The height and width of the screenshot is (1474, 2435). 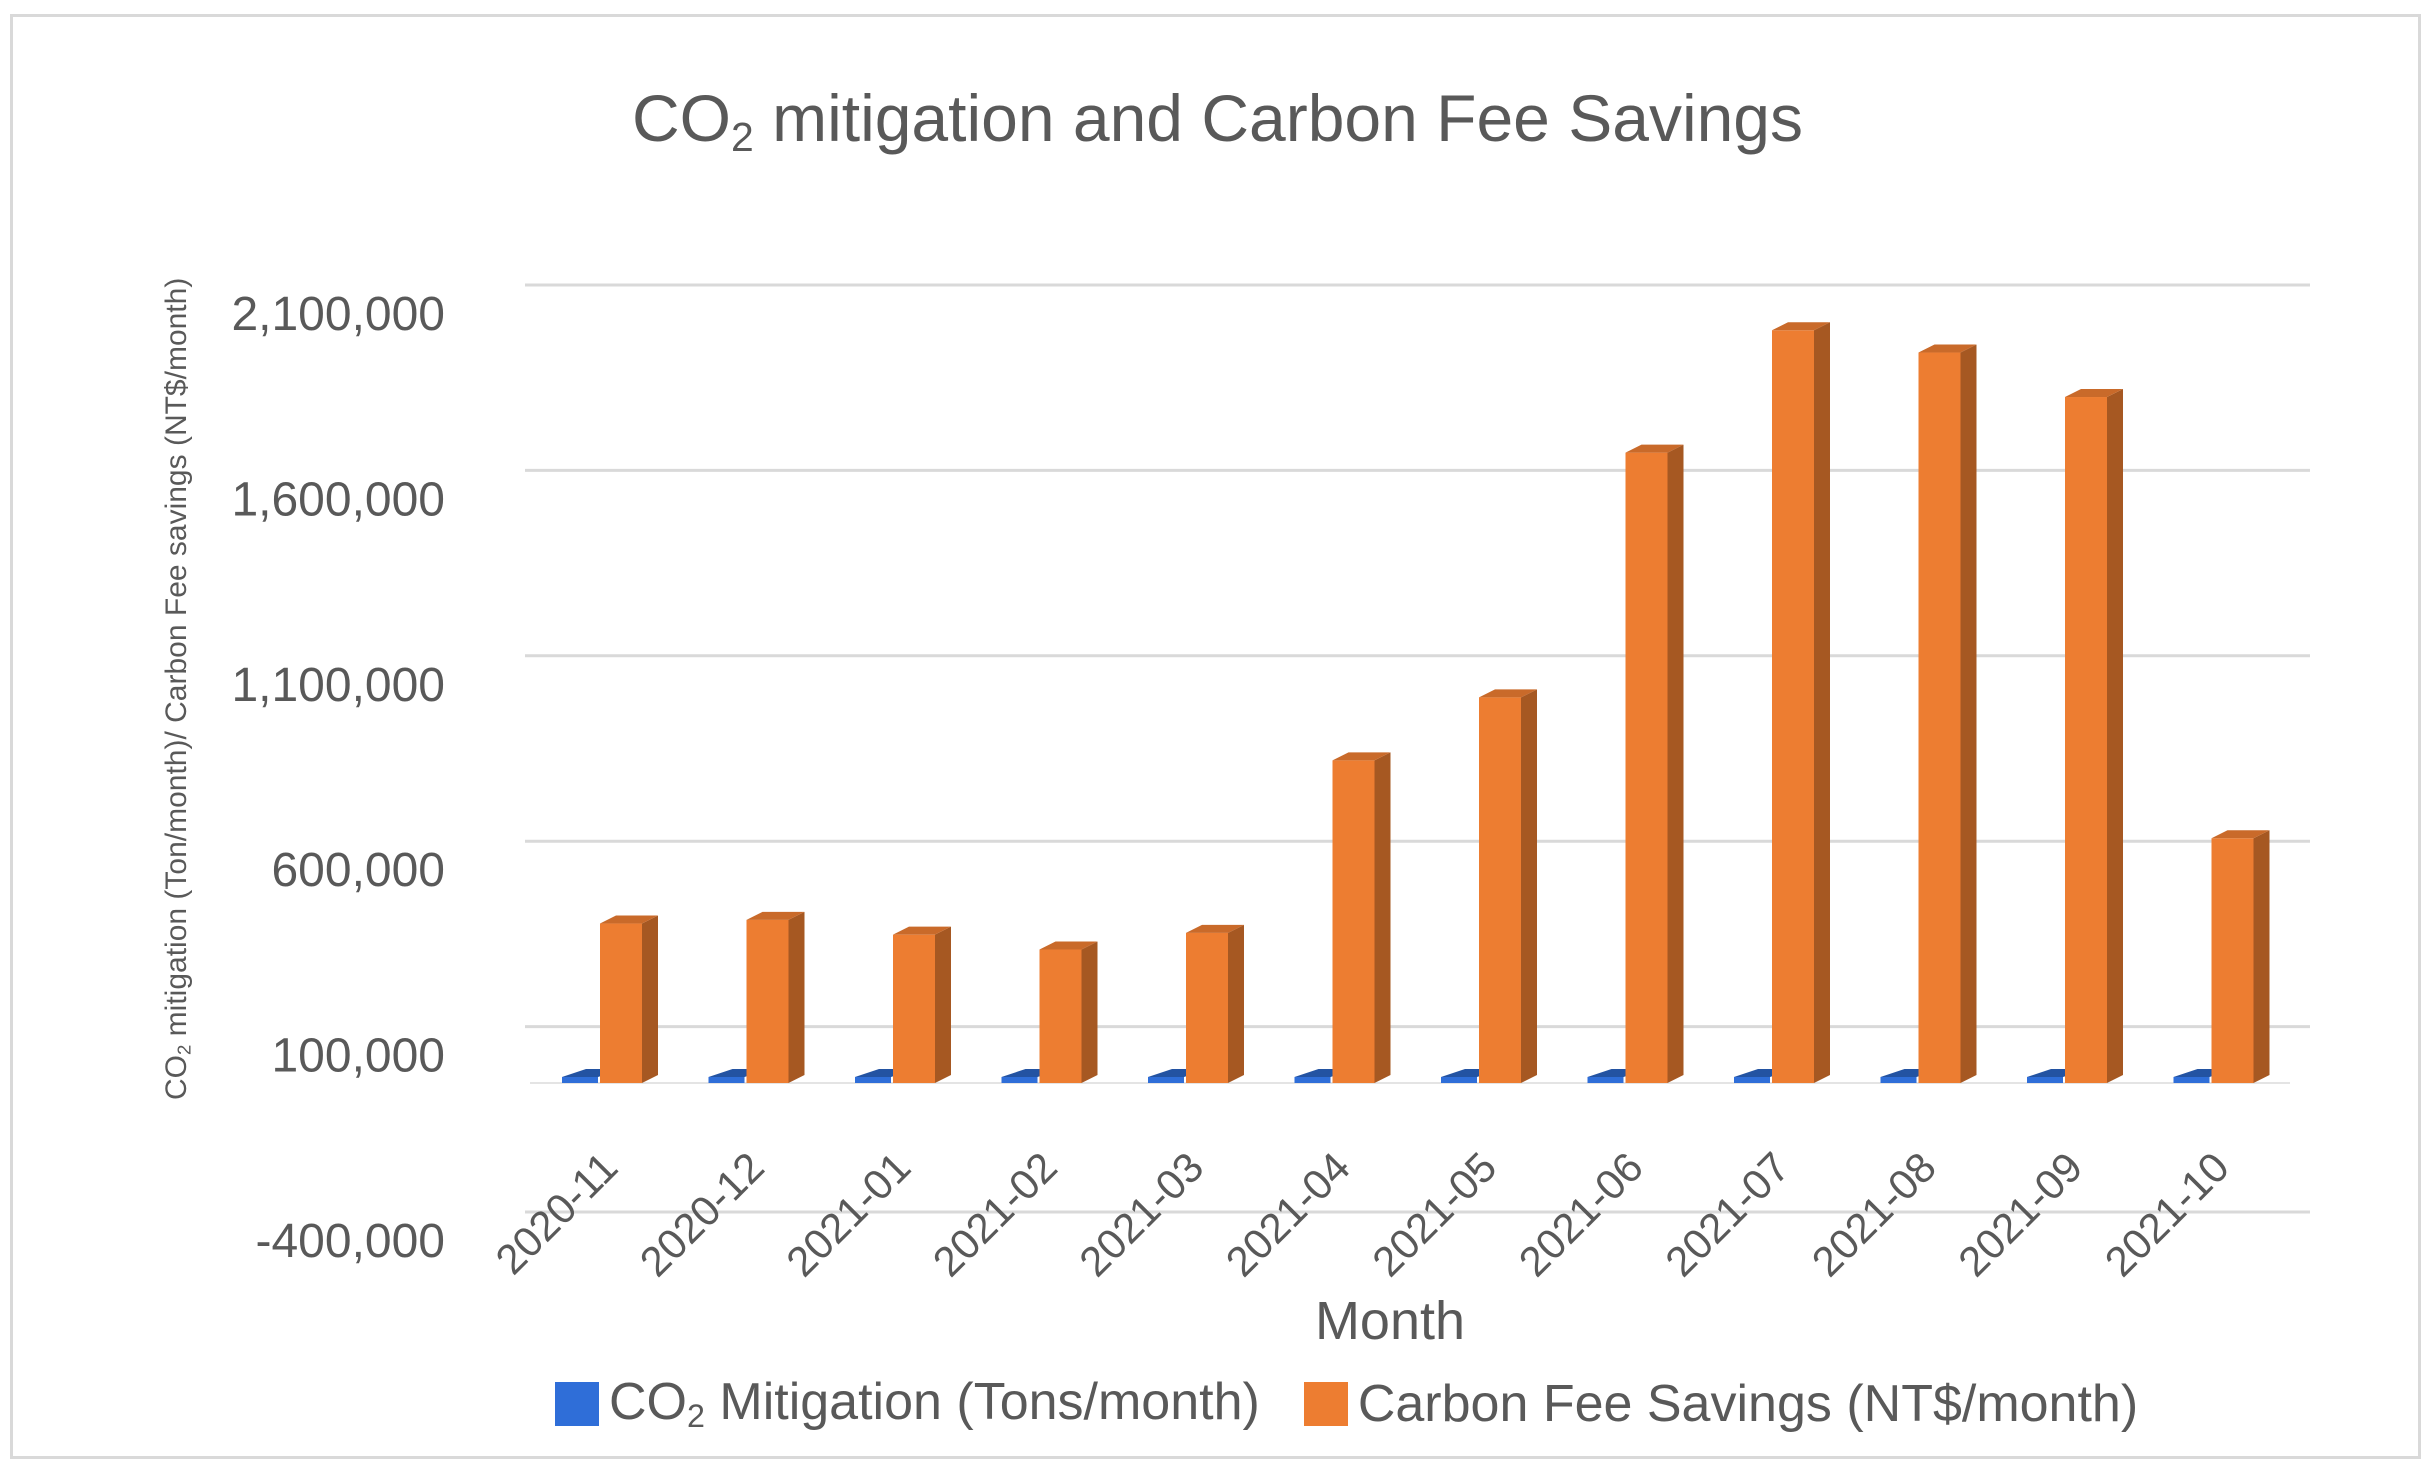 I want to click on x-tick-label: 2021-09, so click(x=2020, y=1214).